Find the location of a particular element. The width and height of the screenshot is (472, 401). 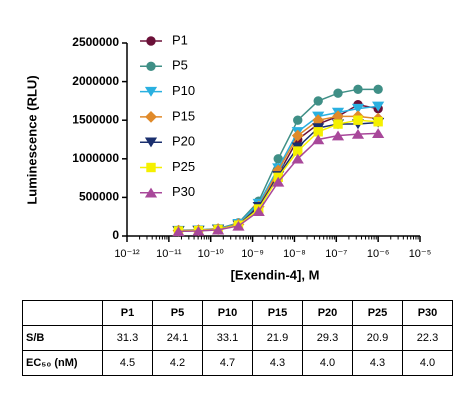

table-cell: P5 is located at coordinates (177, 313).